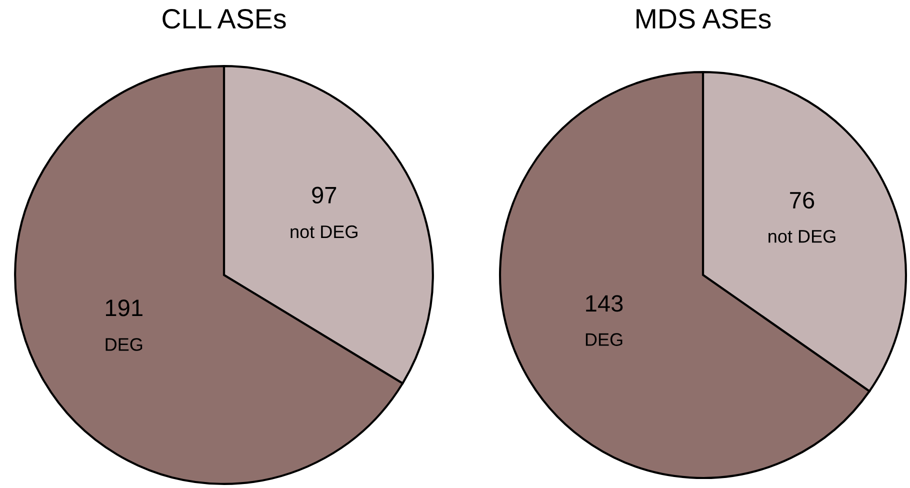 This screenshot has width=910, height=488. I want to click on data-label: 191, so click(124, 308).